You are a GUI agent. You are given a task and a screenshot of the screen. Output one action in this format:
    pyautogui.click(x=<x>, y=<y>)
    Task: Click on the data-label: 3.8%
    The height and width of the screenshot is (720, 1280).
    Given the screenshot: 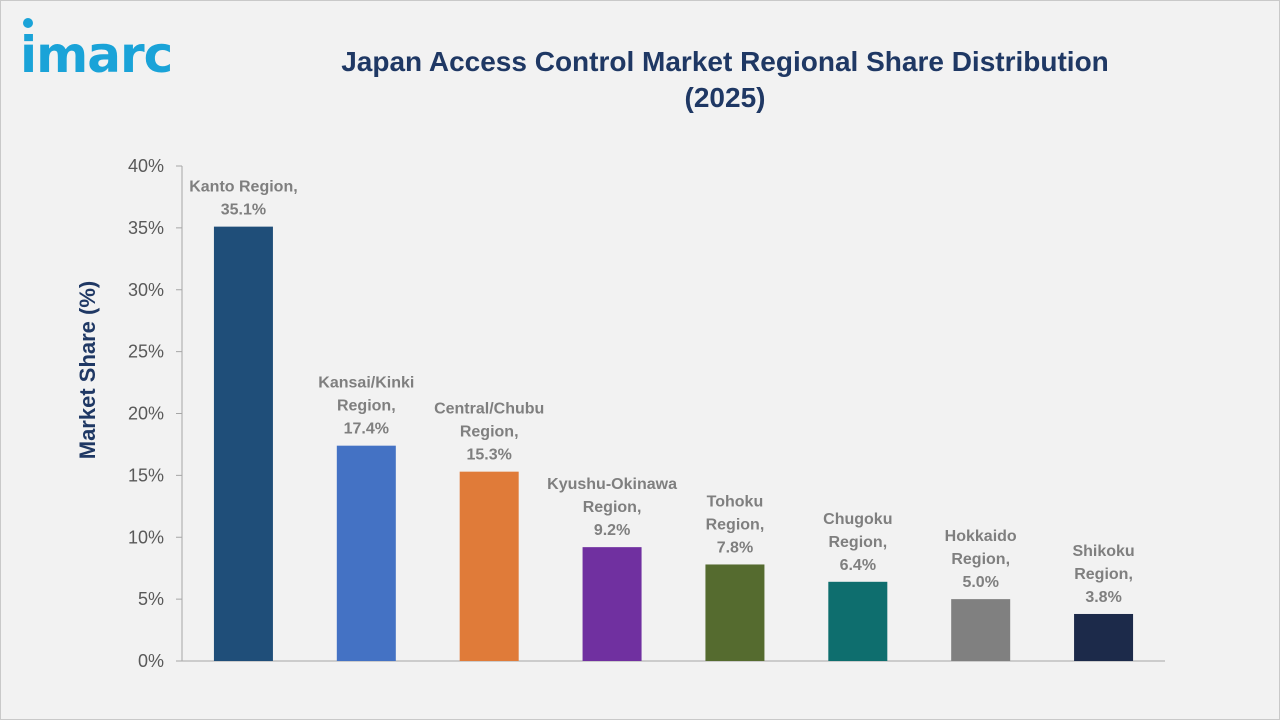 What is the action you would take?
    pyautogui.click(x=1103, y=597)
    